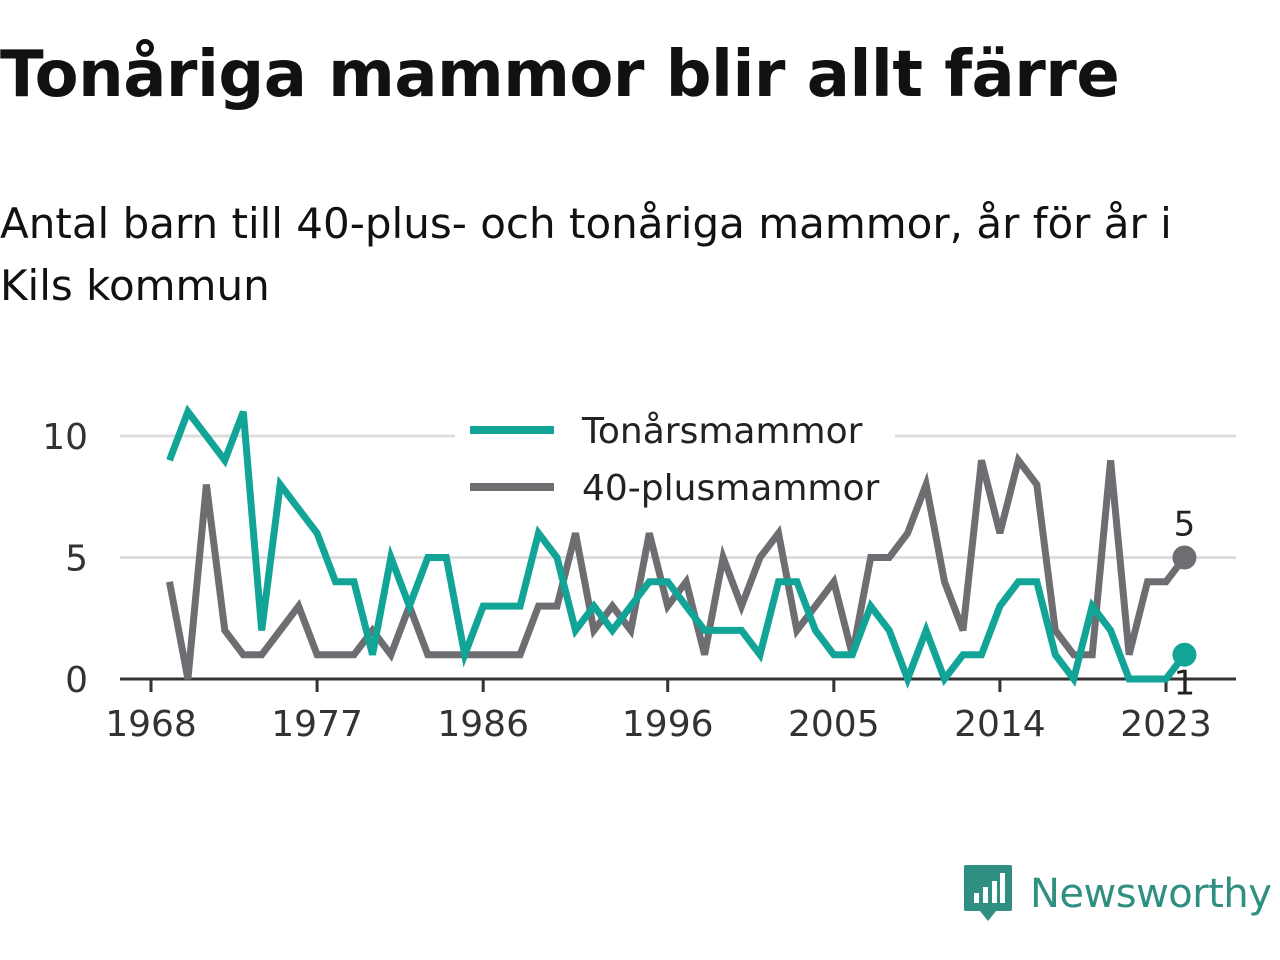  What do you see at coordinates (76, 559) in the screenshot?
I see `y-tick-label-5: 5` at bounding box center [76, 559].